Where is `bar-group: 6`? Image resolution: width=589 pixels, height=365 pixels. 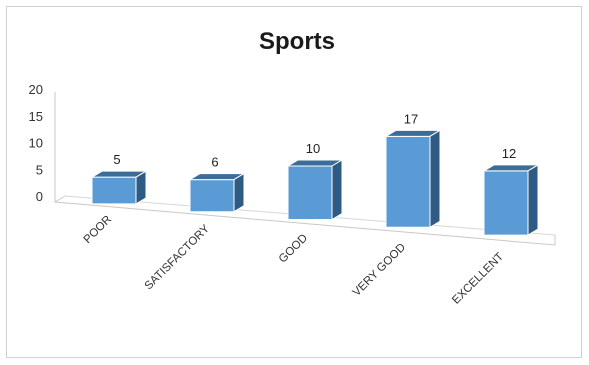
bar-group: 6 is located at coordinates (217, 184).